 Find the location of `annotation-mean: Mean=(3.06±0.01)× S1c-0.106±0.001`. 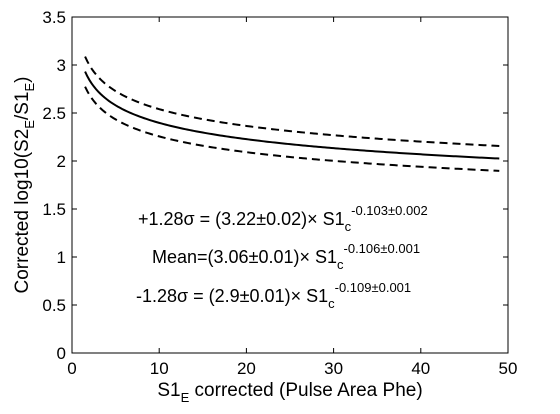

annotation-mean: Mean=(3.06±0.01)× S1c-0.106±0.001 is located at coordinates (286, 256).